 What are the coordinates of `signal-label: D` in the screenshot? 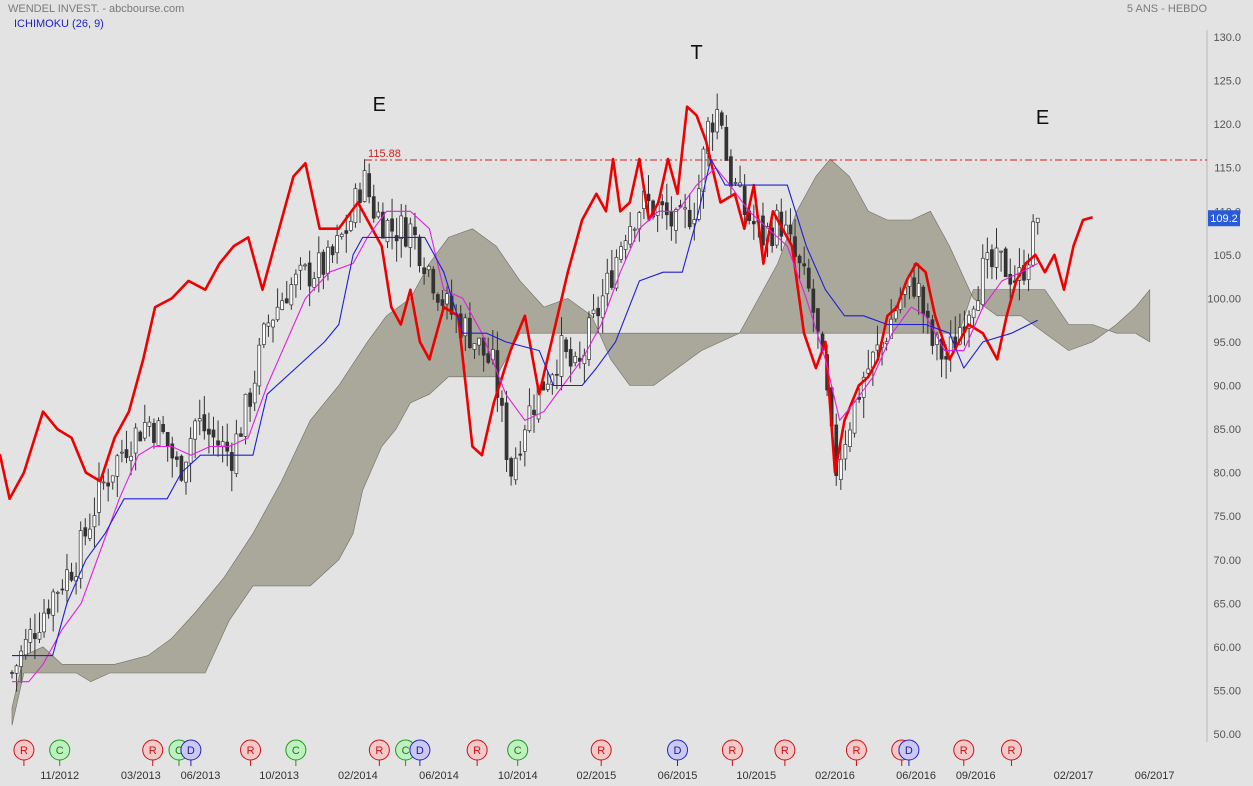 It's located at (678, 751).